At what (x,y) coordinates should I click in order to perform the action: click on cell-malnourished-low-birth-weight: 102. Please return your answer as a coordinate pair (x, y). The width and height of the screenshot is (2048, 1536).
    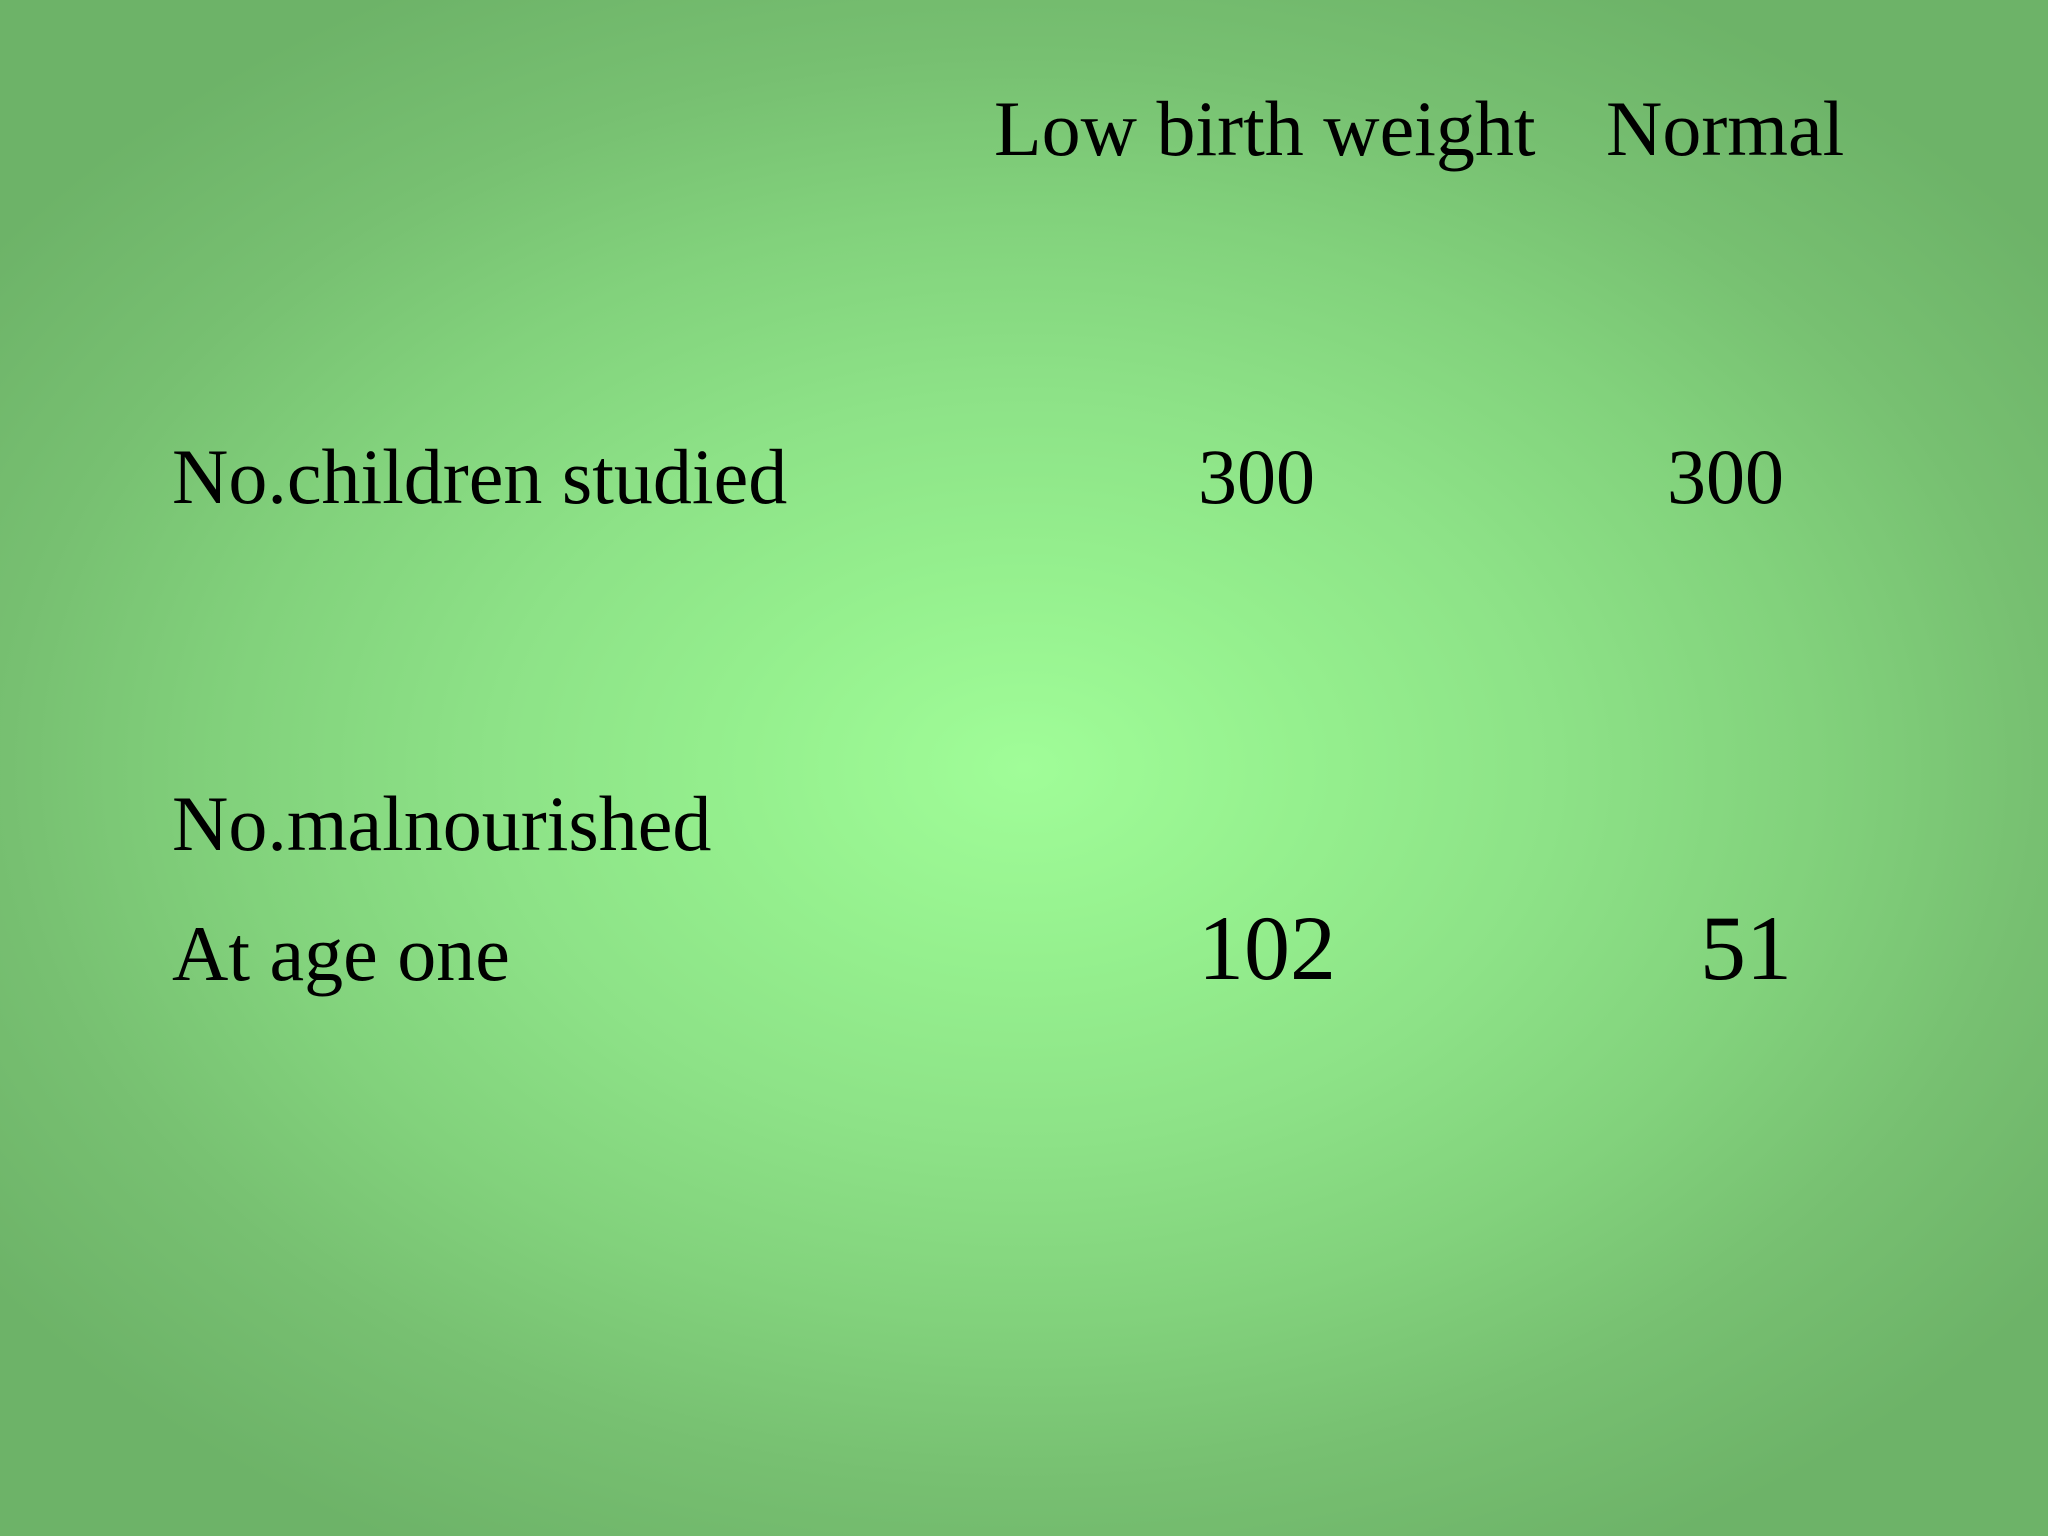
    Looking at the image, I should click on (1267, 948).